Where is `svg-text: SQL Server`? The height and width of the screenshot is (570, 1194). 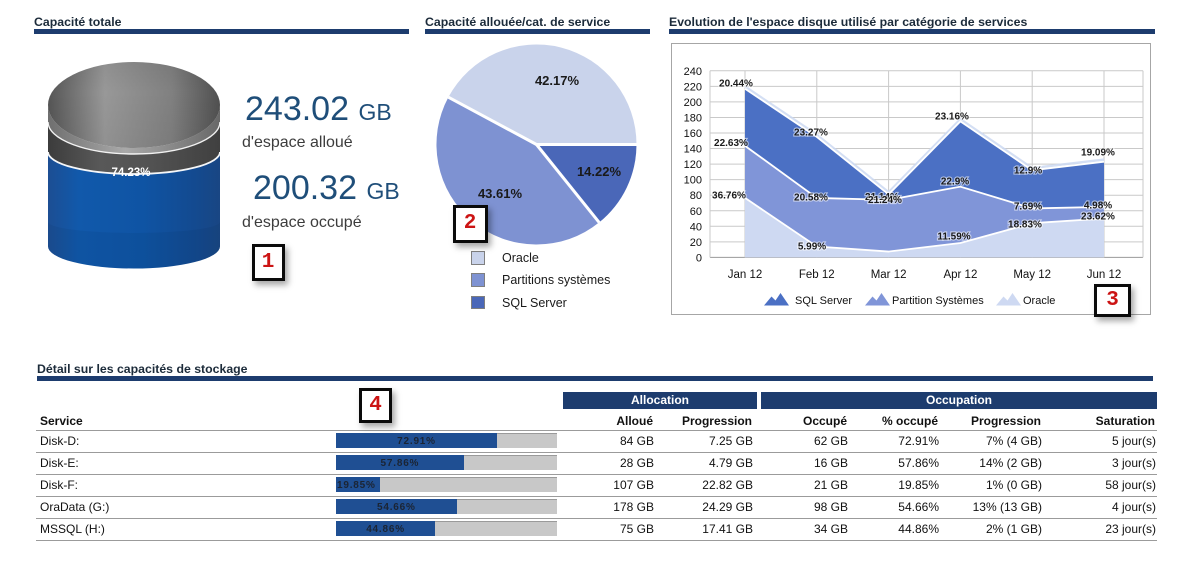
svg-text: SQL Server is located at coordinates (823, 301).